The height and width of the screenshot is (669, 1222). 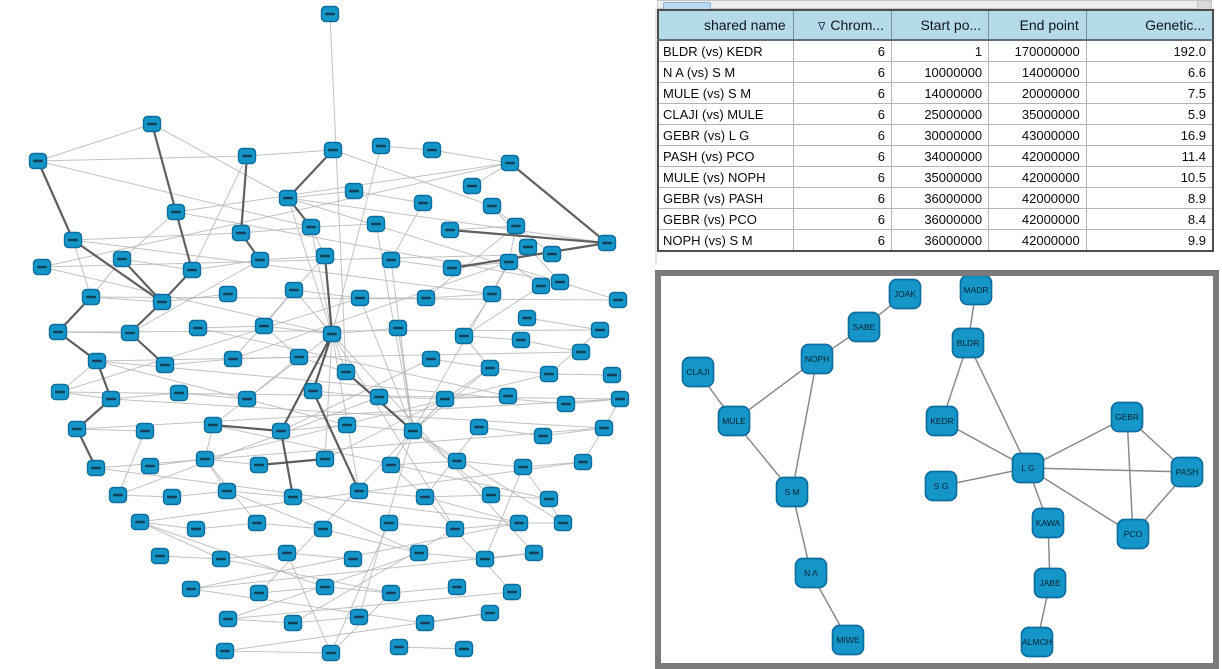 I want to click on table-row: BLDR (vs) KEDR 6 1 170000000 192.0, so click(x=935, y=50).